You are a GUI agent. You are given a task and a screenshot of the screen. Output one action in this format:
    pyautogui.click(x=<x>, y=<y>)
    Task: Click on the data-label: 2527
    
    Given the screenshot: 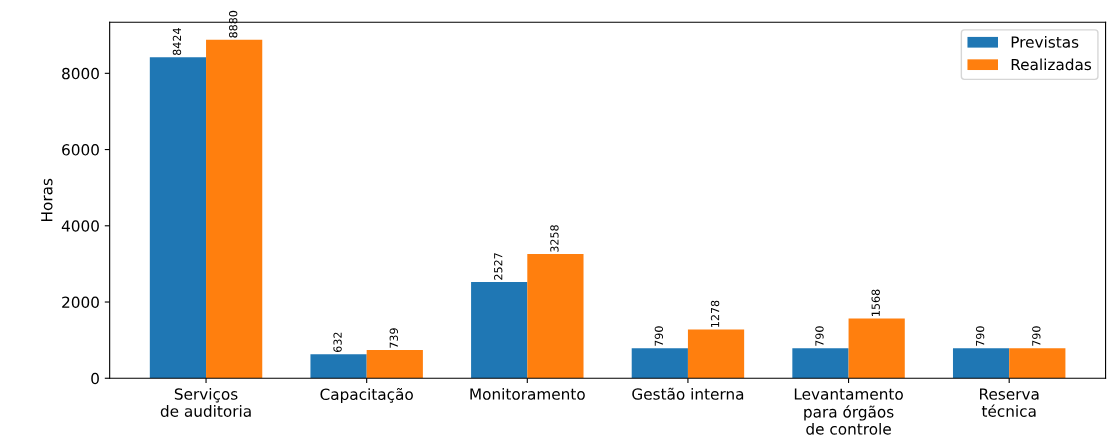 What is the action you would take?
    pyautogui.click(x=498, y=266)
    